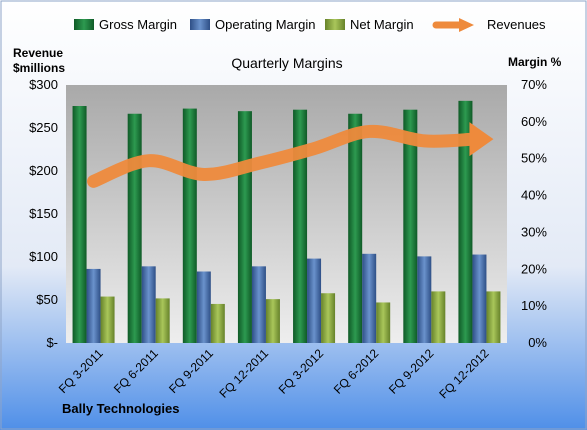 This screenshot has height=430, width=587. I want to click on left-tick-label: $50, so click(47, 299).